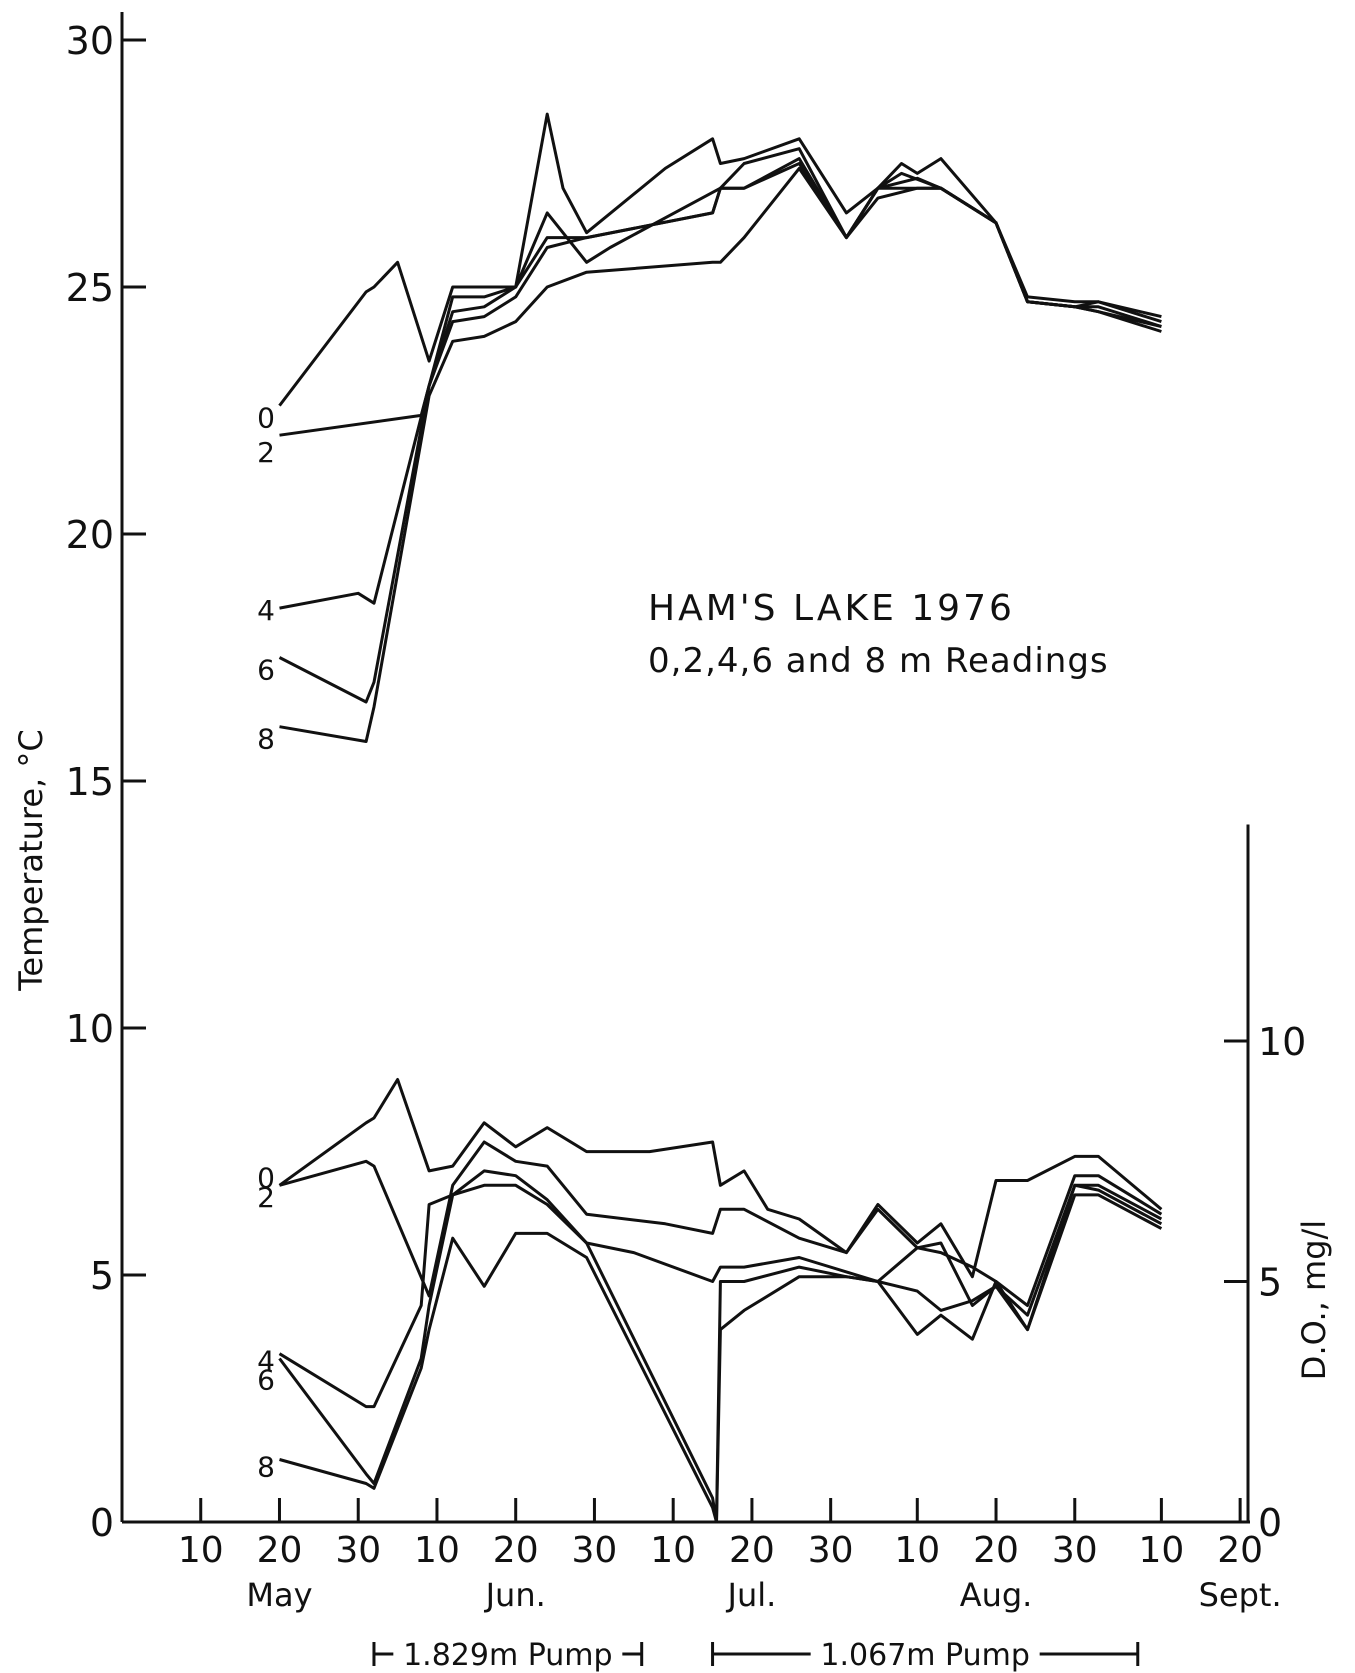 Image resolution: width=1355 pixels, height=1673 pixels. What do you see at coordinates (878, 661) in the screenshot?
I see `chart-subtitle: 0,2,4,6 and 8 m Readings` at bounding box center [878, 661].